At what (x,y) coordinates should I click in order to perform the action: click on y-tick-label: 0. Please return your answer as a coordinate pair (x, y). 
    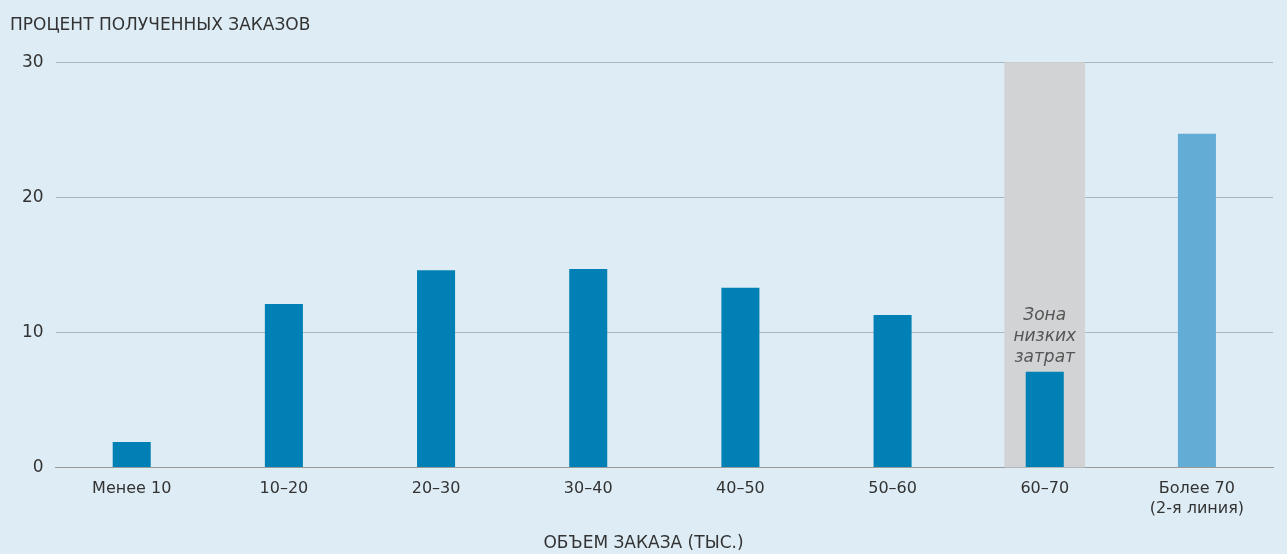
    Looking at the image, I should click on (38, 466).